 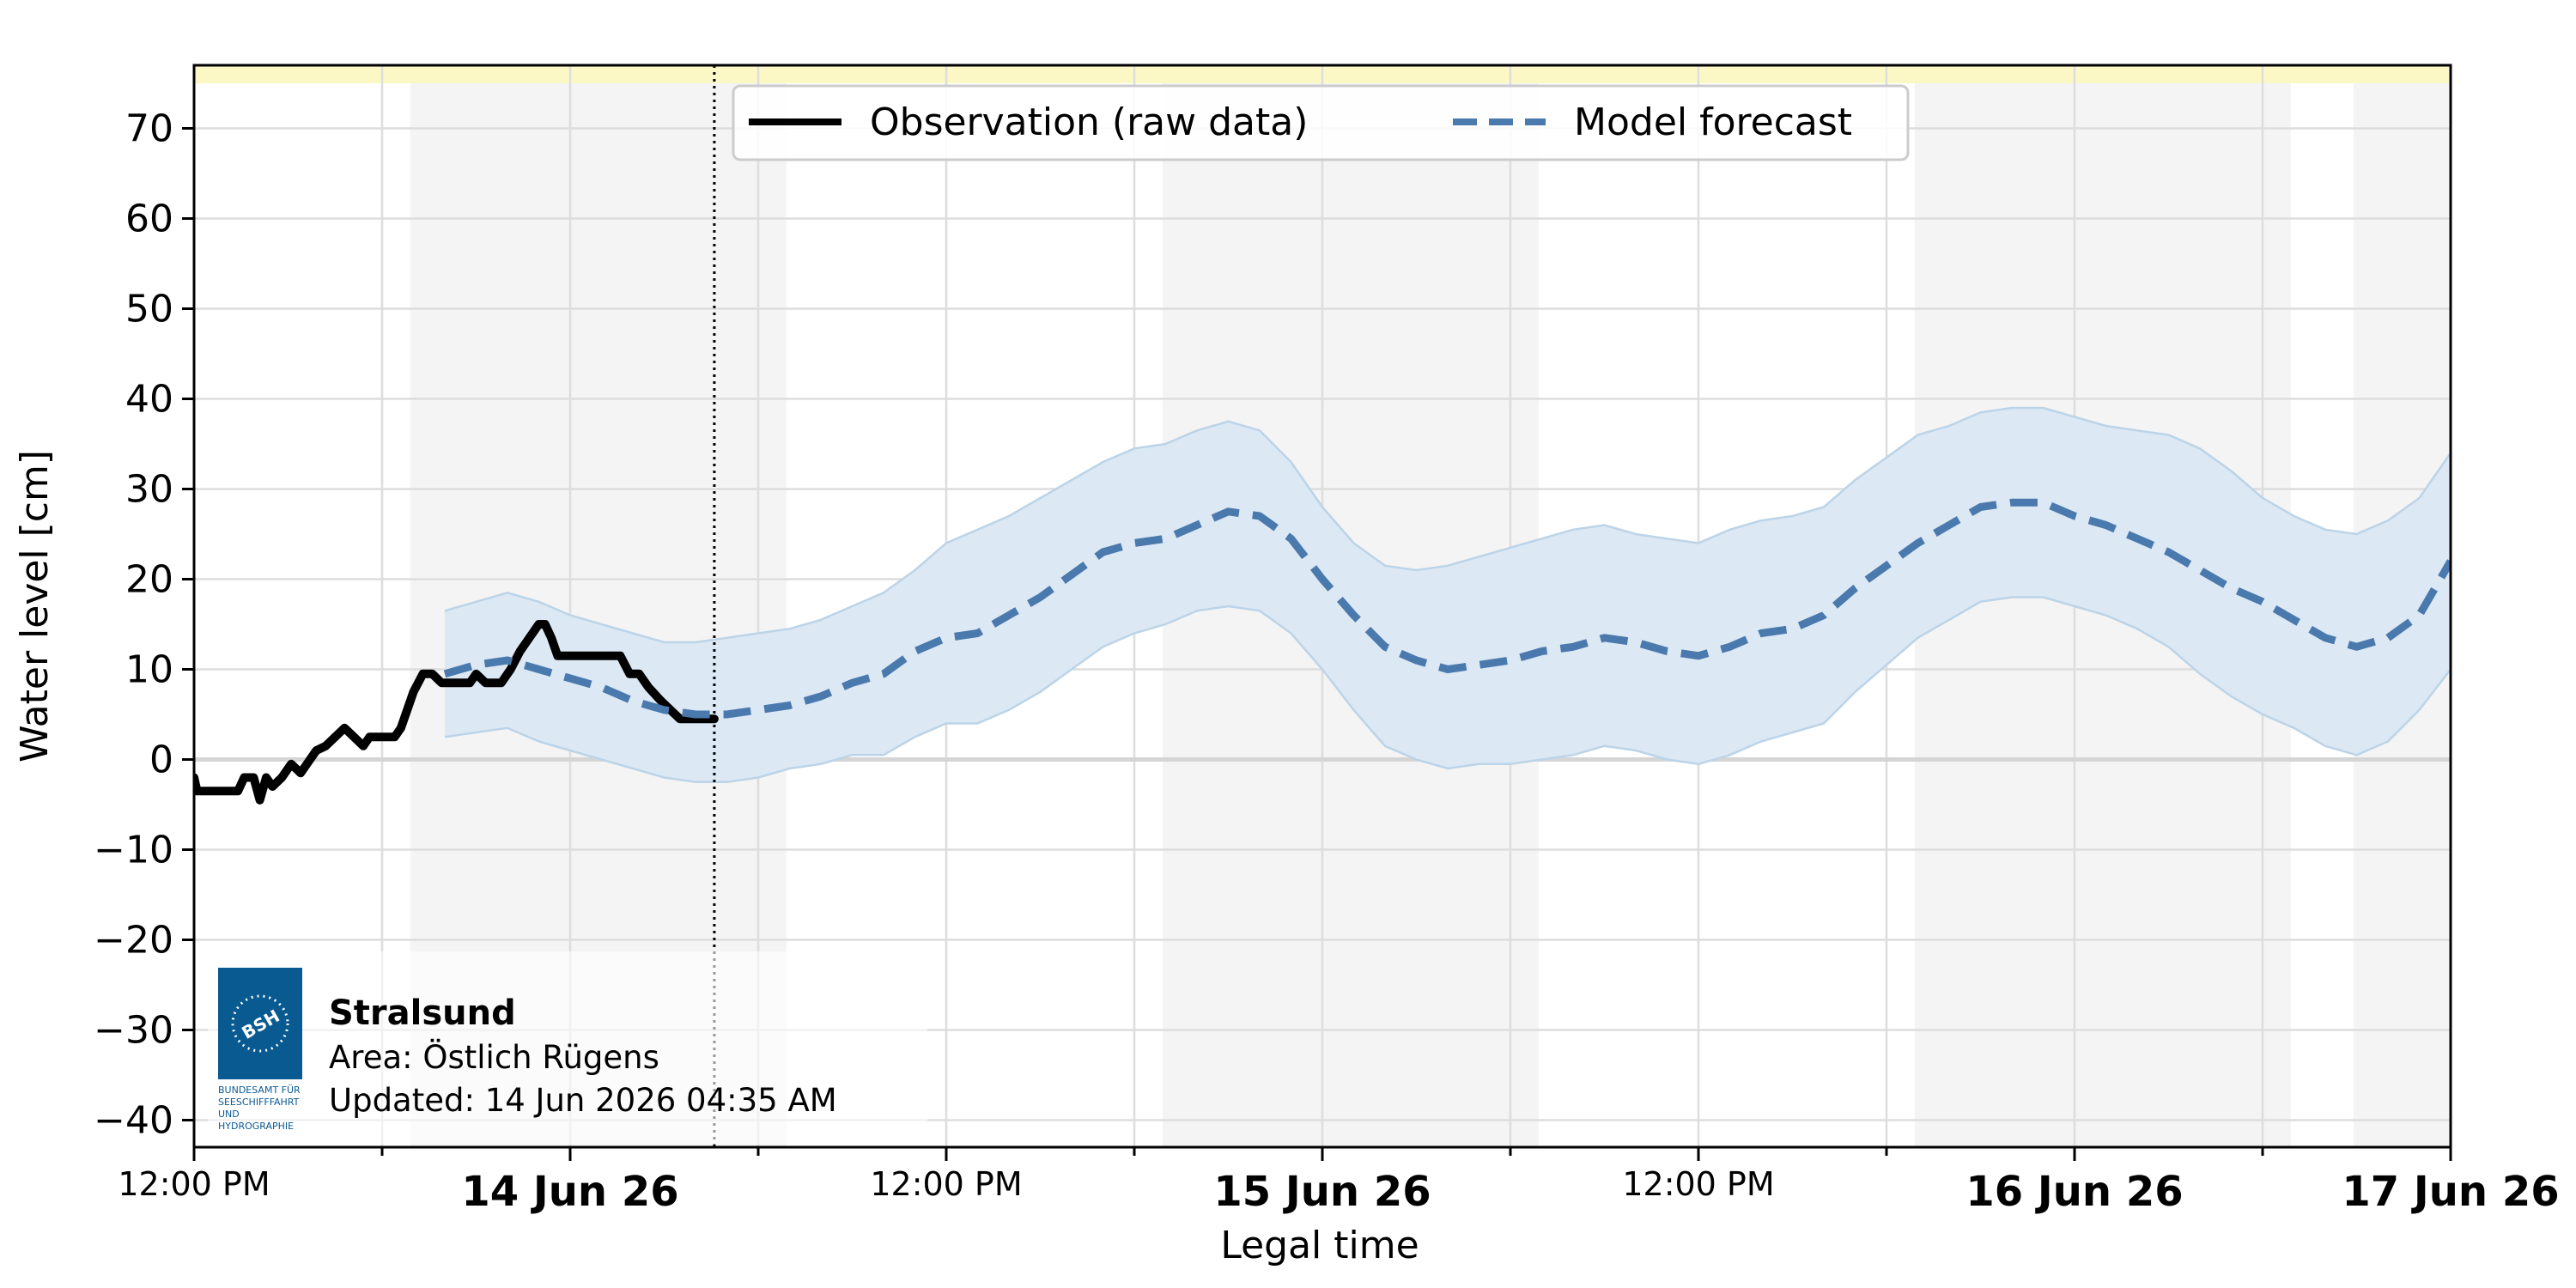 What do you see at coordinates (2074, 1192) in the screenshot?
I see `x-tick-label-5: 16 Jun 26` at bounding box center [2074, 1192].